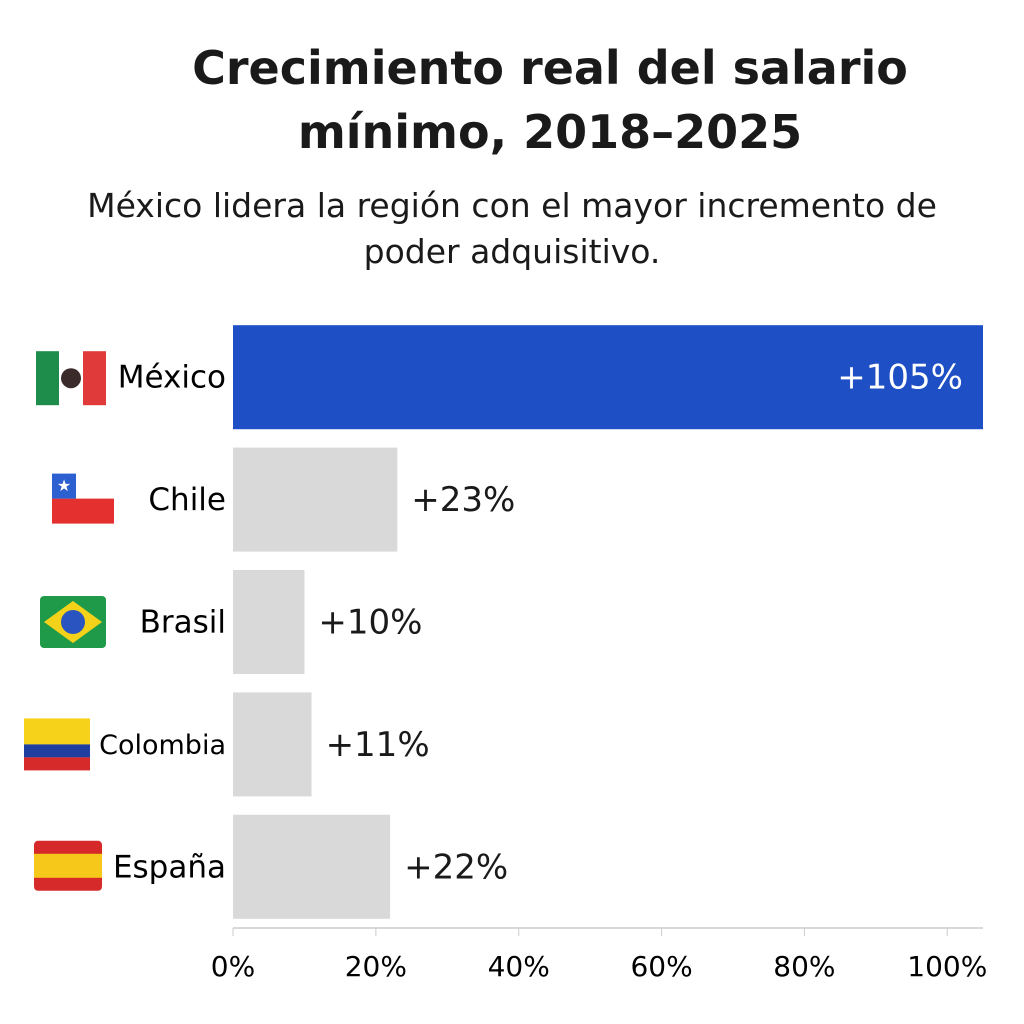 Image resolution: width=1024 pixels, height=1024 pixels. I want to click on y-tick-label: Colombia, so click(162, 745).